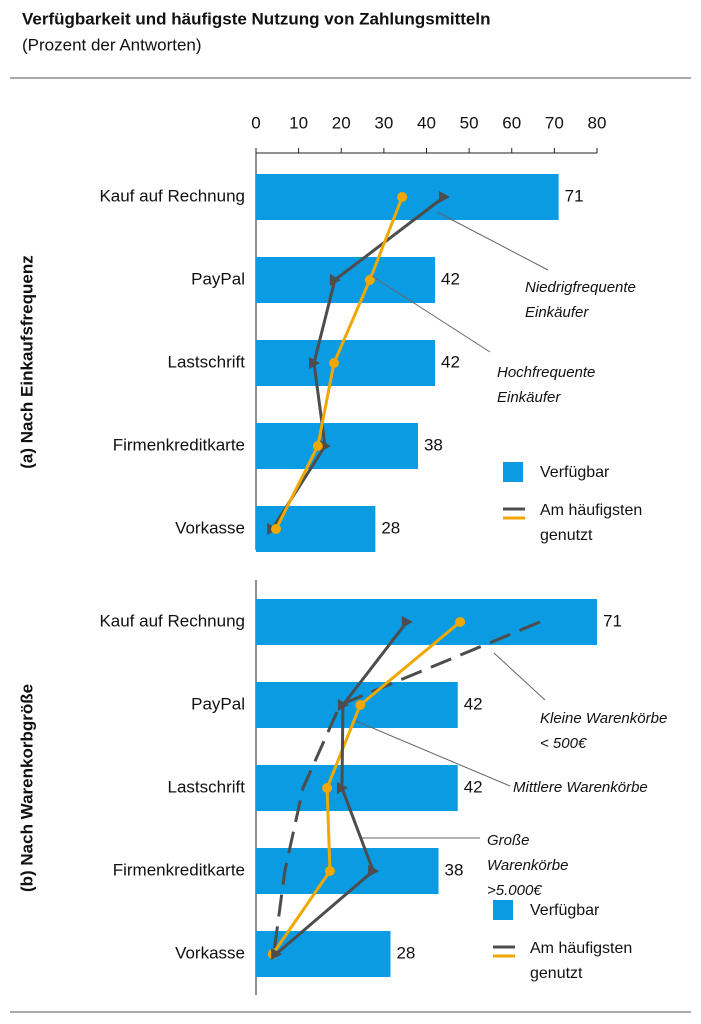 This screenshot has width=701, height=1024. Describe the element at coordinates (26, 788) in the screenshot. I see `panel-label: (b) Nach Warenkorbgröße` at that location.